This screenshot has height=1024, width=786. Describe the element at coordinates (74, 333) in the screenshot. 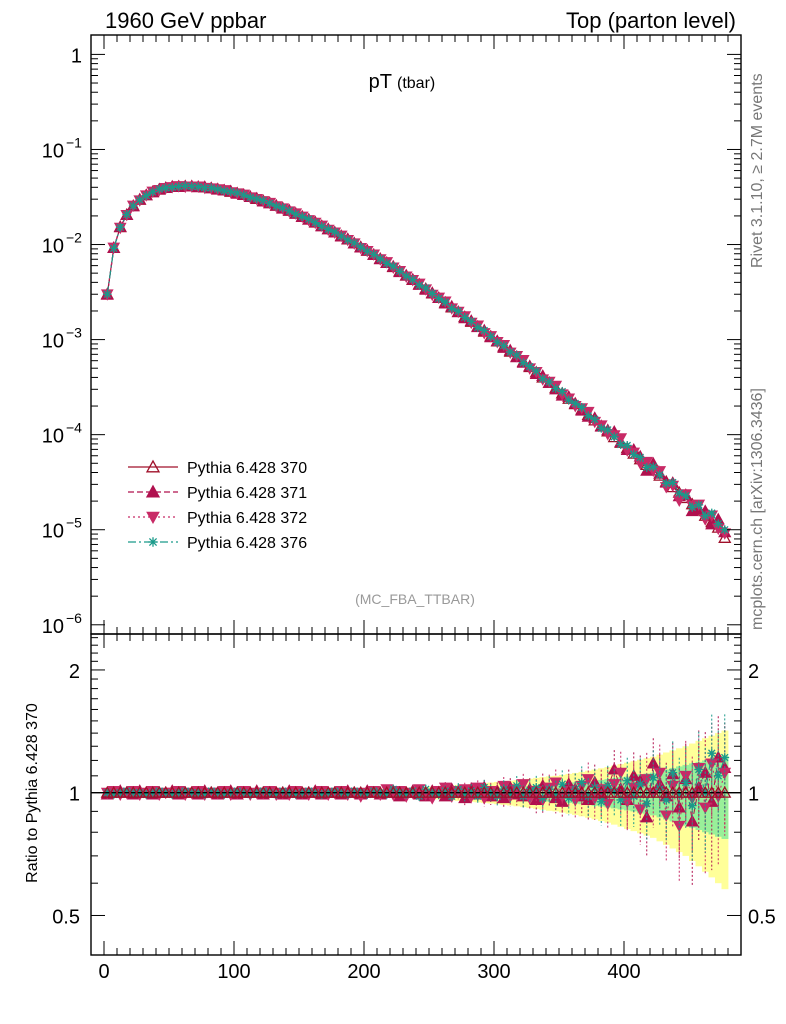

I see `y-tick-label-exp: −3` at that location.